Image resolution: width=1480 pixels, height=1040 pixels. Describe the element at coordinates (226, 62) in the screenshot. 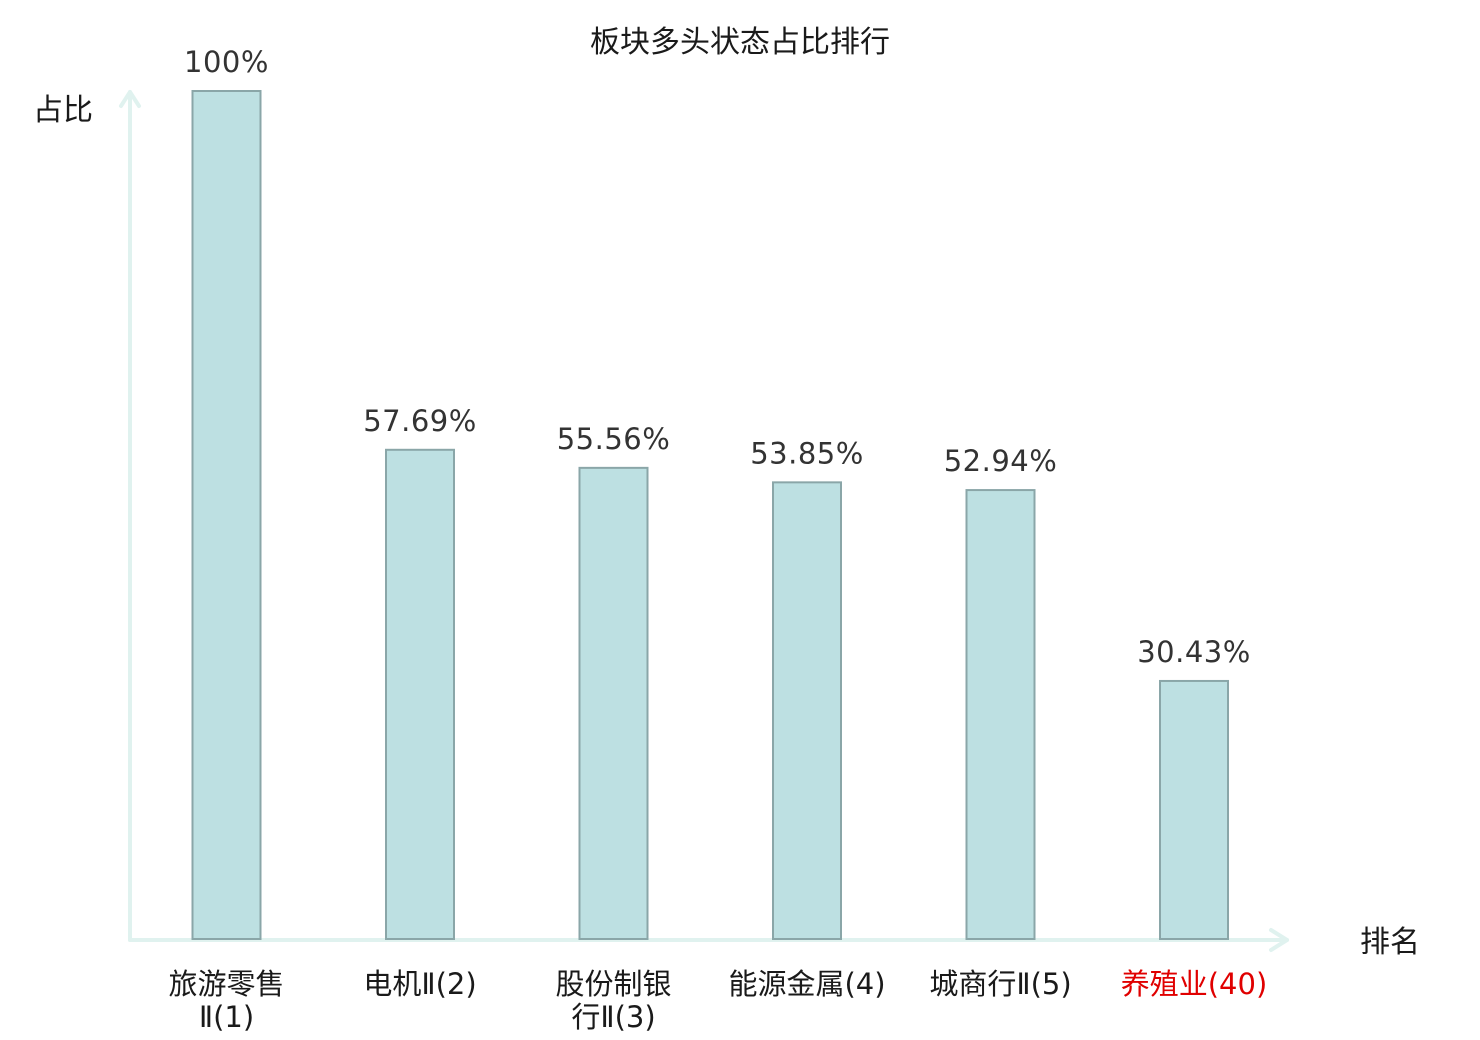

I see `value-label-1: 100%` at that location.